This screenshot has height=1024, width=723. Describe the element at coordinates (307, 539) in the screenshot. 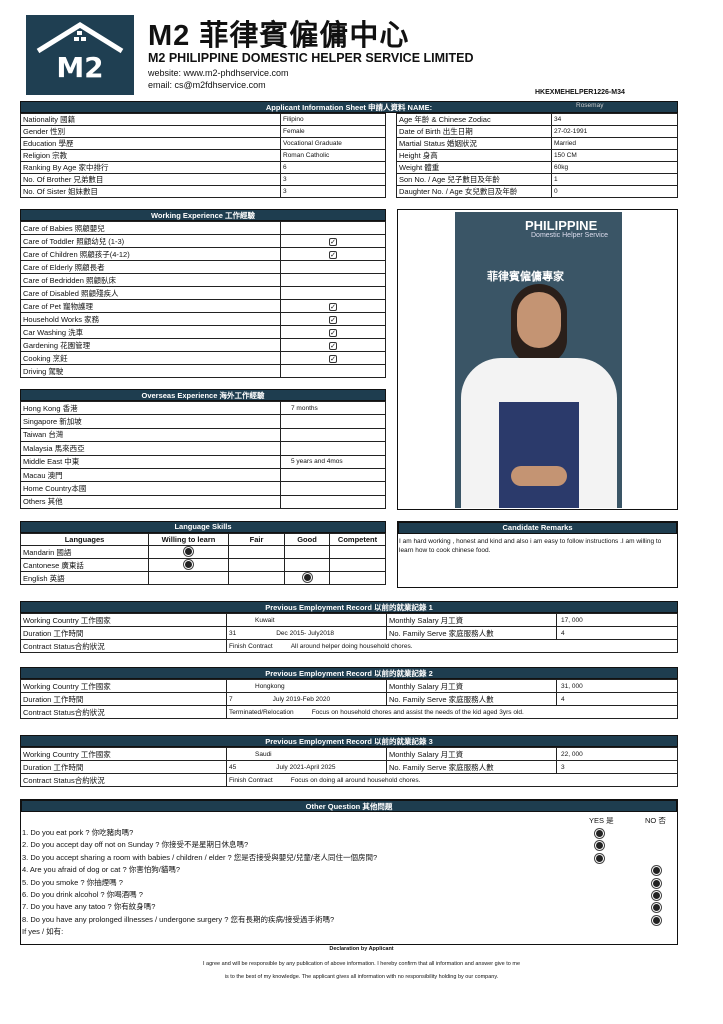

I see `language-column-header: Good` at that location.